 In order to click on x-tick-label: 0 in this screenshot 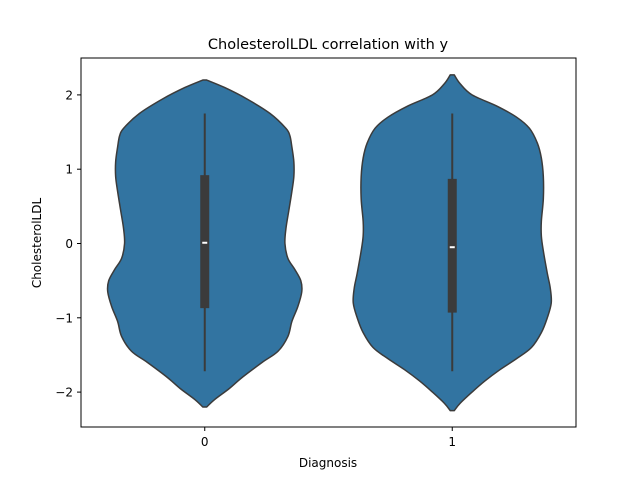, I will do `click(205, 442)`.